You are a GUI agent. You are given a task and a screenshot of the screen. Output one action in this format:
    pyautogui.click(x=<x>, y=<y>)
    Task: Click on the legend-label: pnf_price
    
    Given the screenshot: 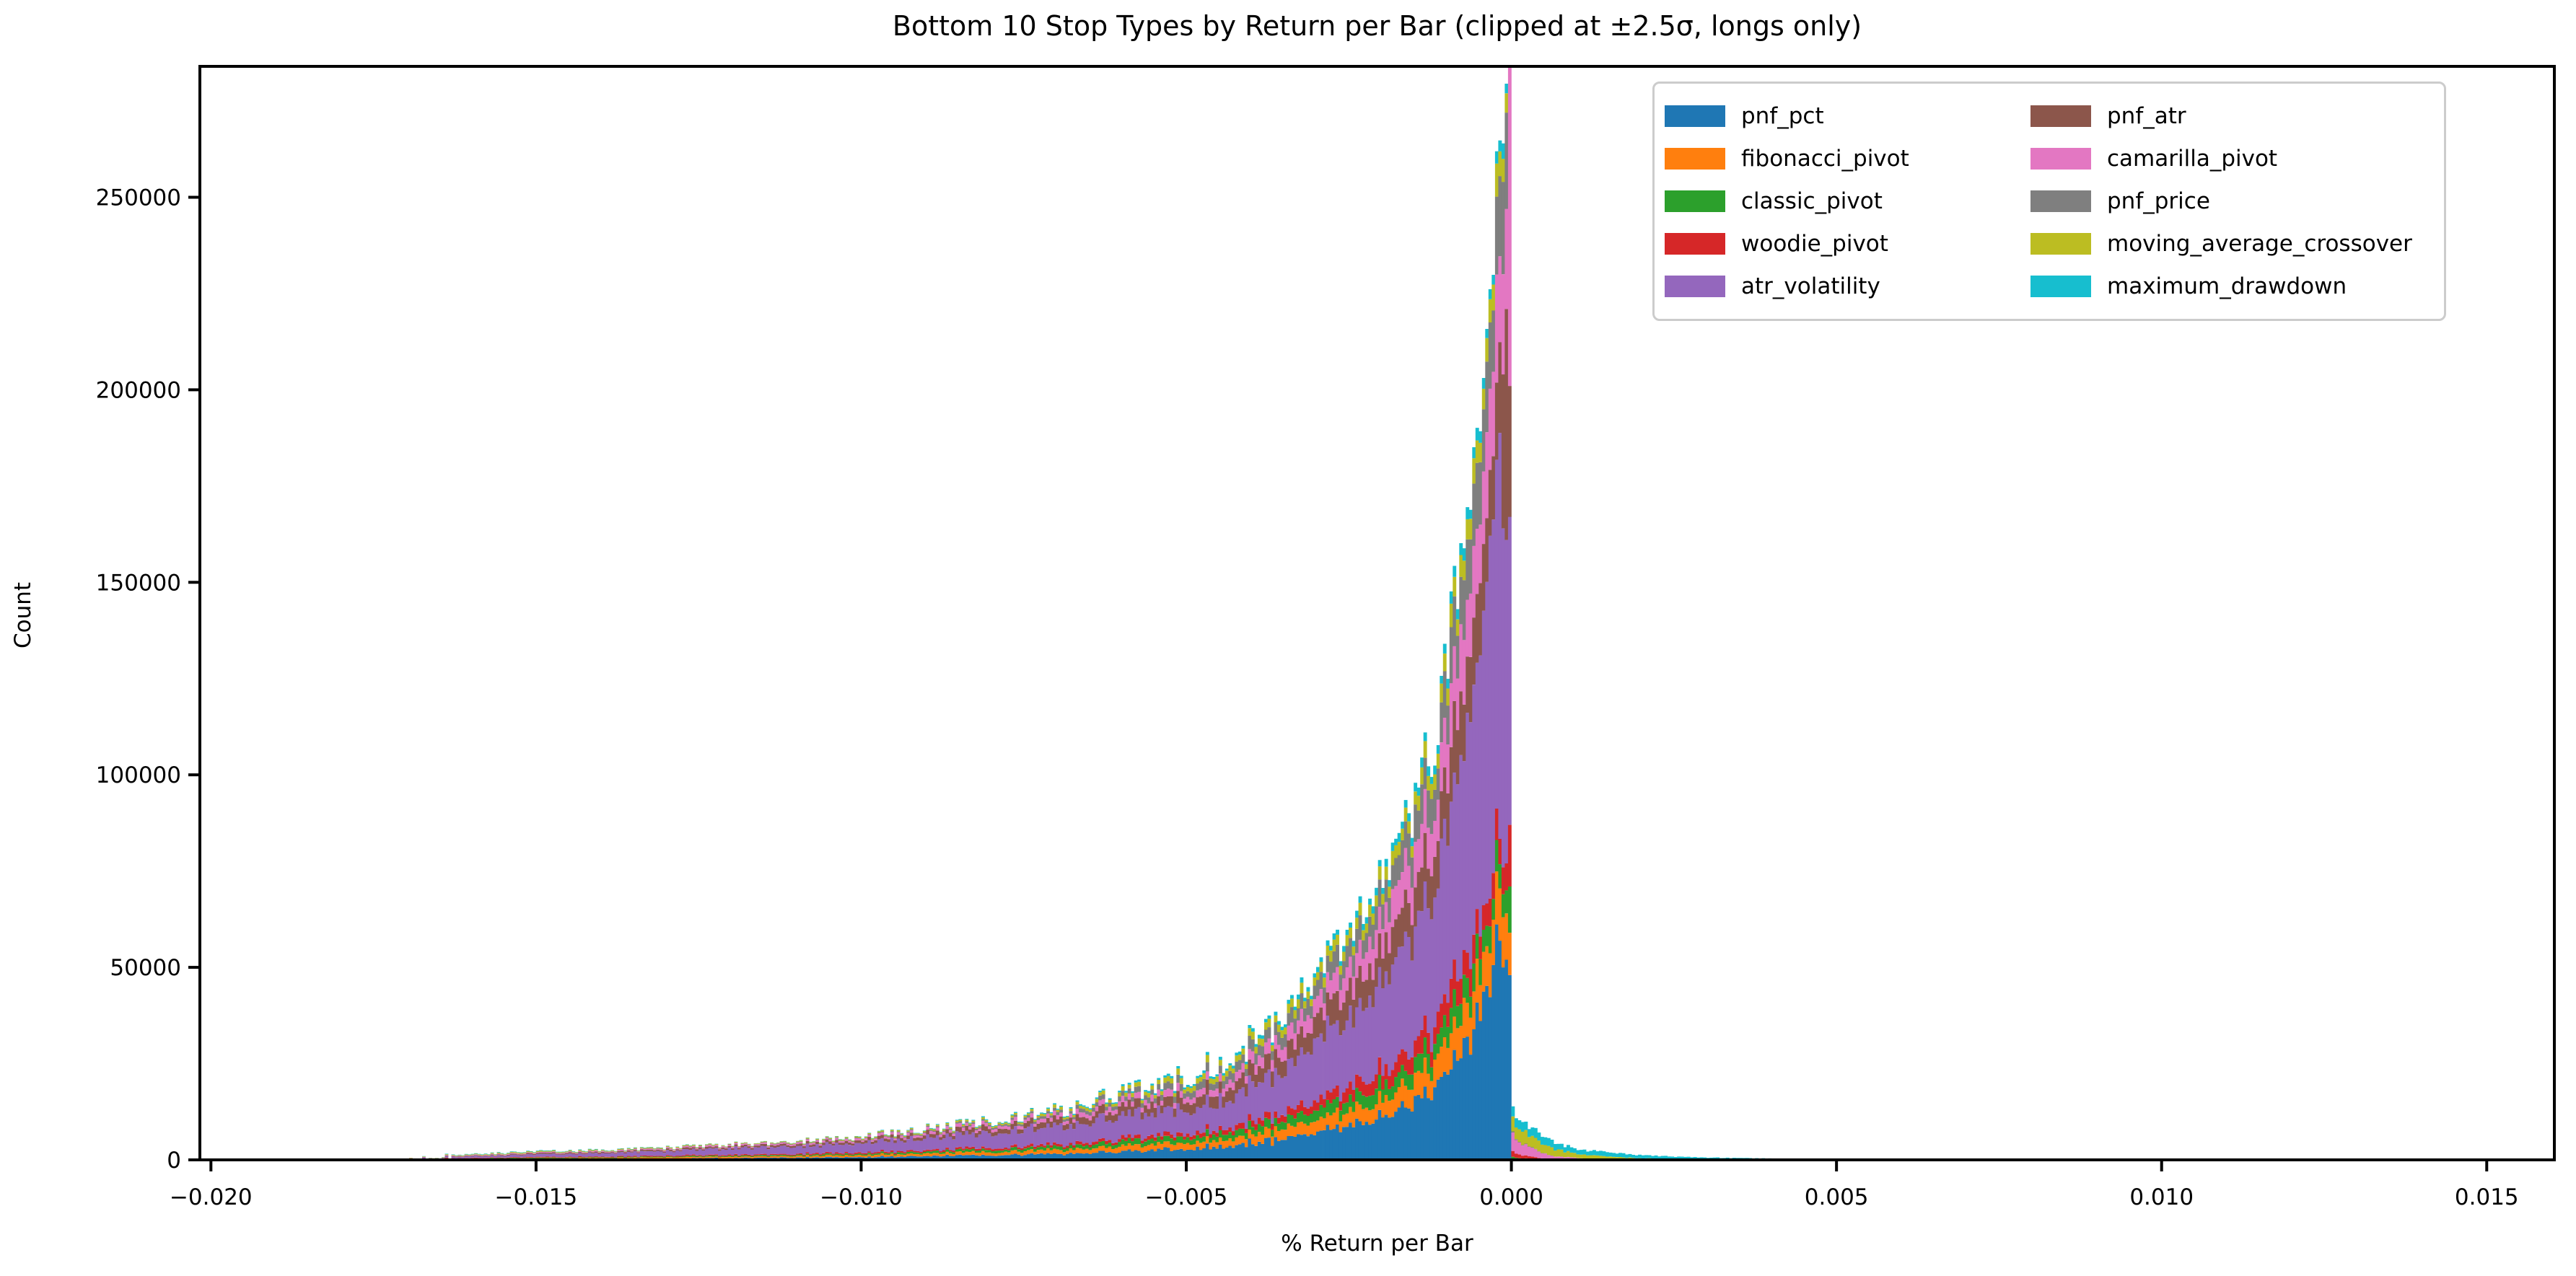 What is the action you would take?
    pyautogui.click(x=2158, y=201)
    